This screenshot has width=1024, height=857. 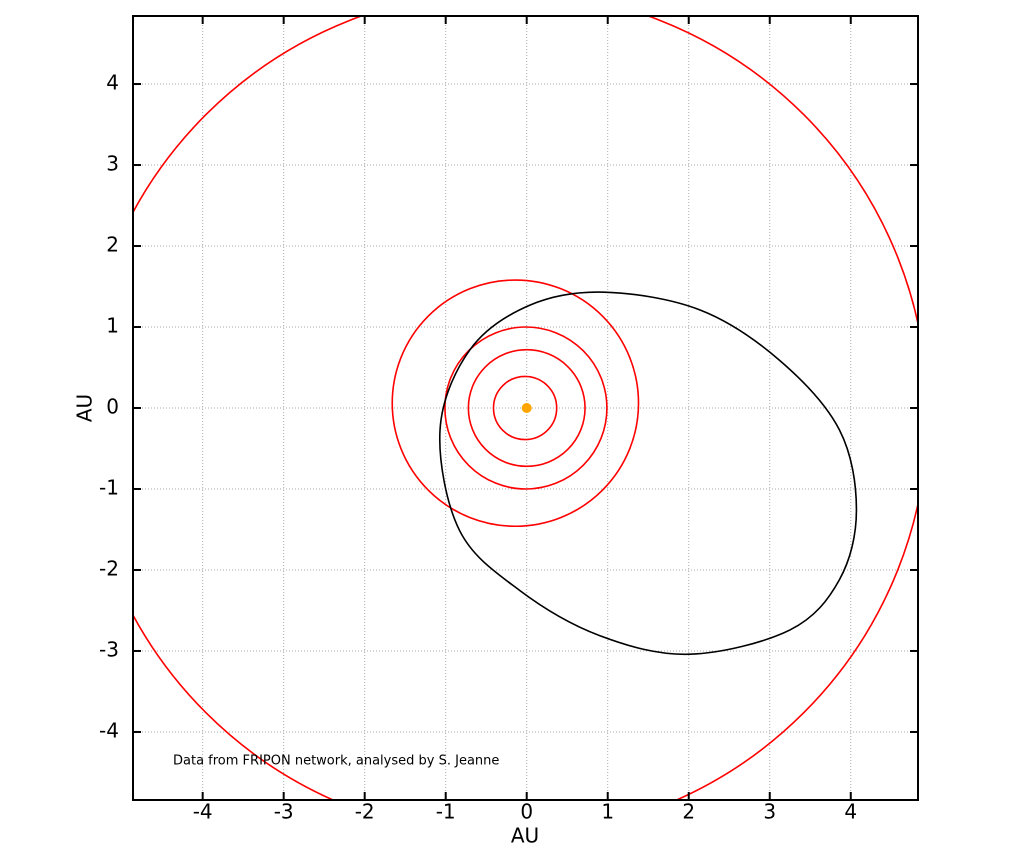 I want to click on y-tick-label: 2, so click(x=112, y=245).